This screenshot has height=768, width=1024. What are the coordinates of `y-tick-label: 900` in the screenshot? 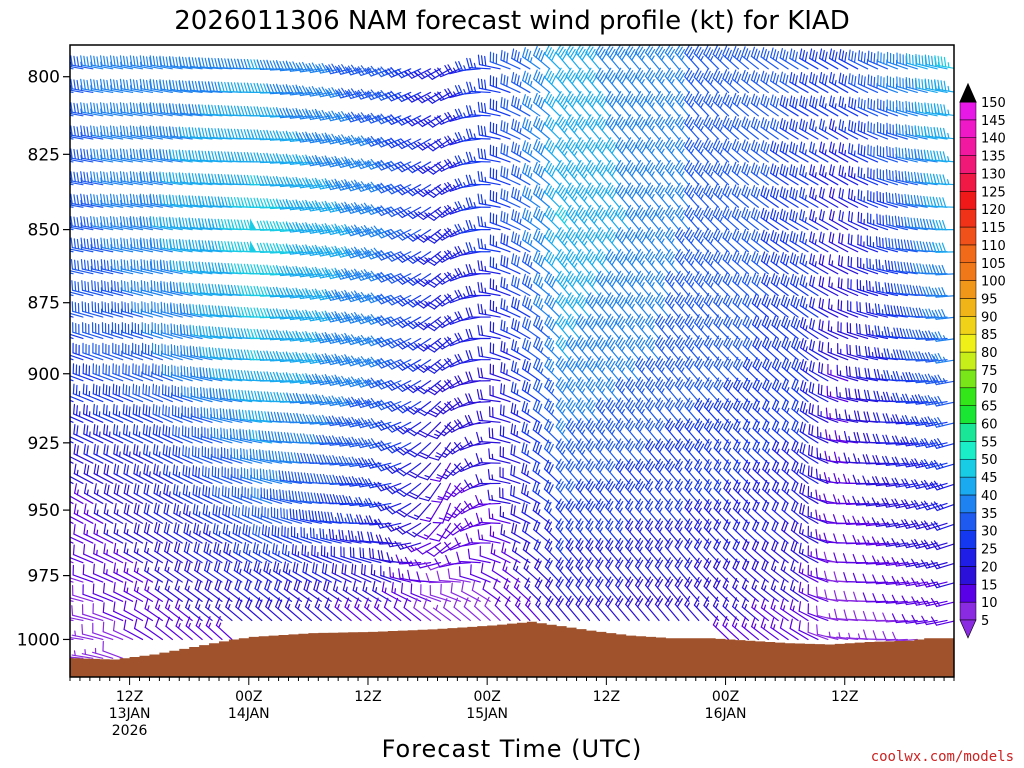 It's located at (44, 375).